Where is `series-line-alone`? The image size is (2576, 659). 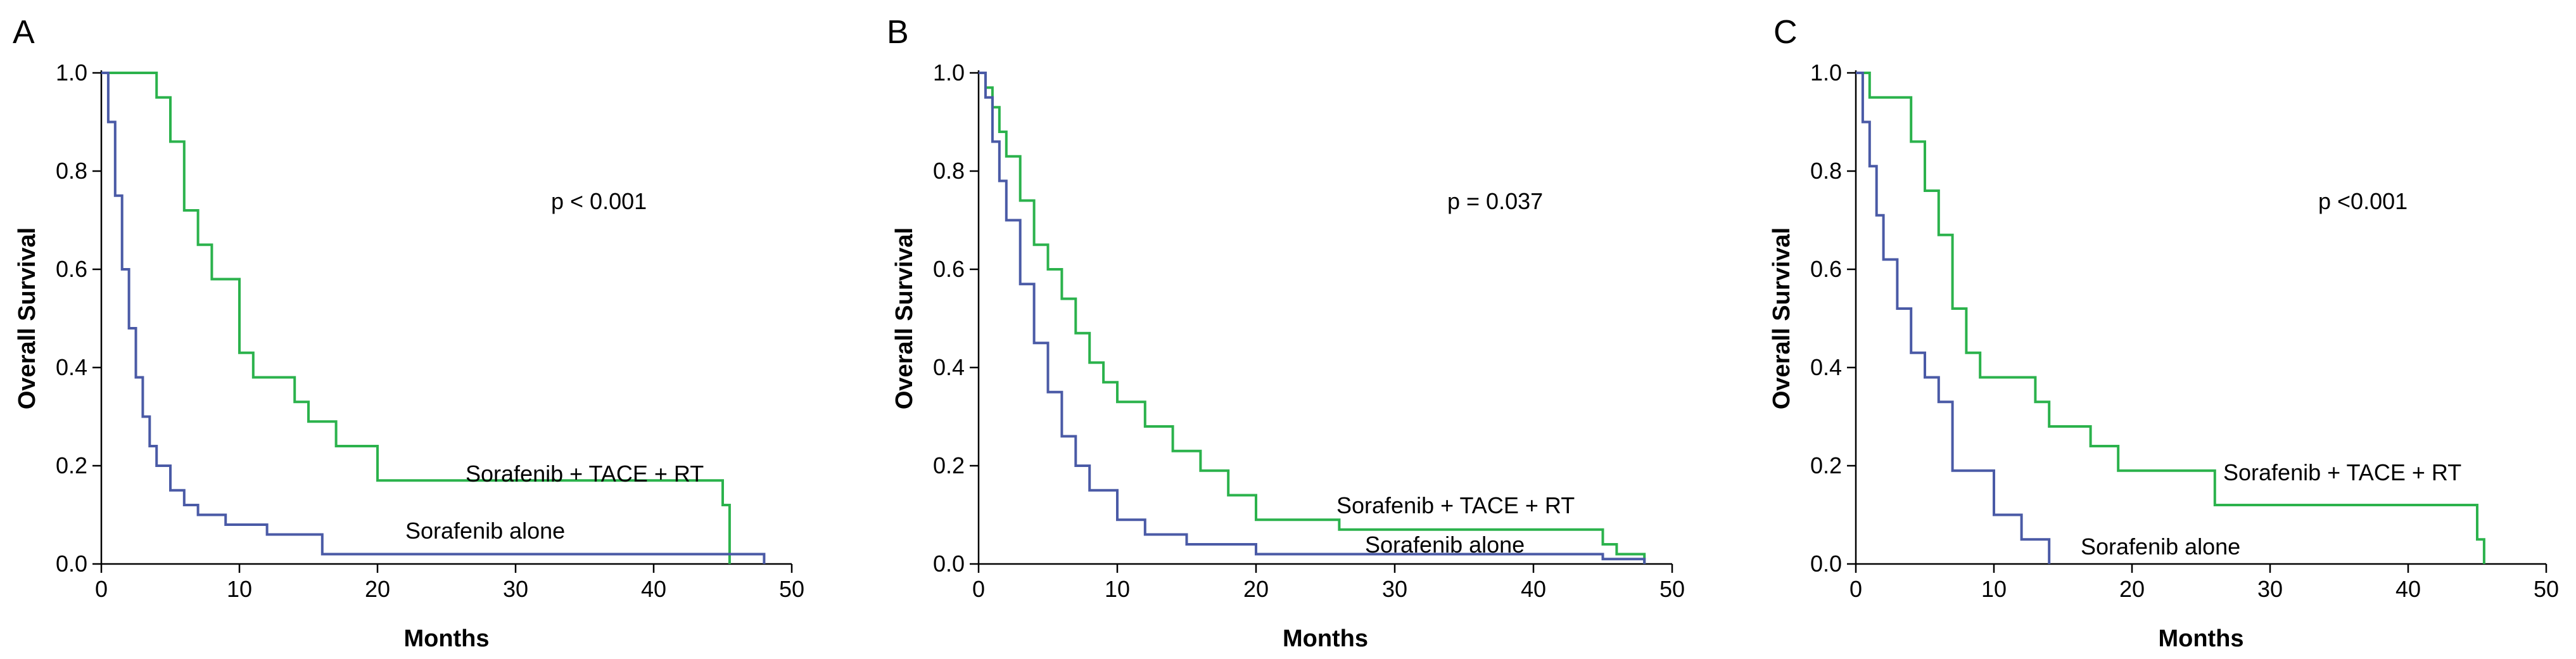
series-line-alone is located at coordinates (1954, 318).